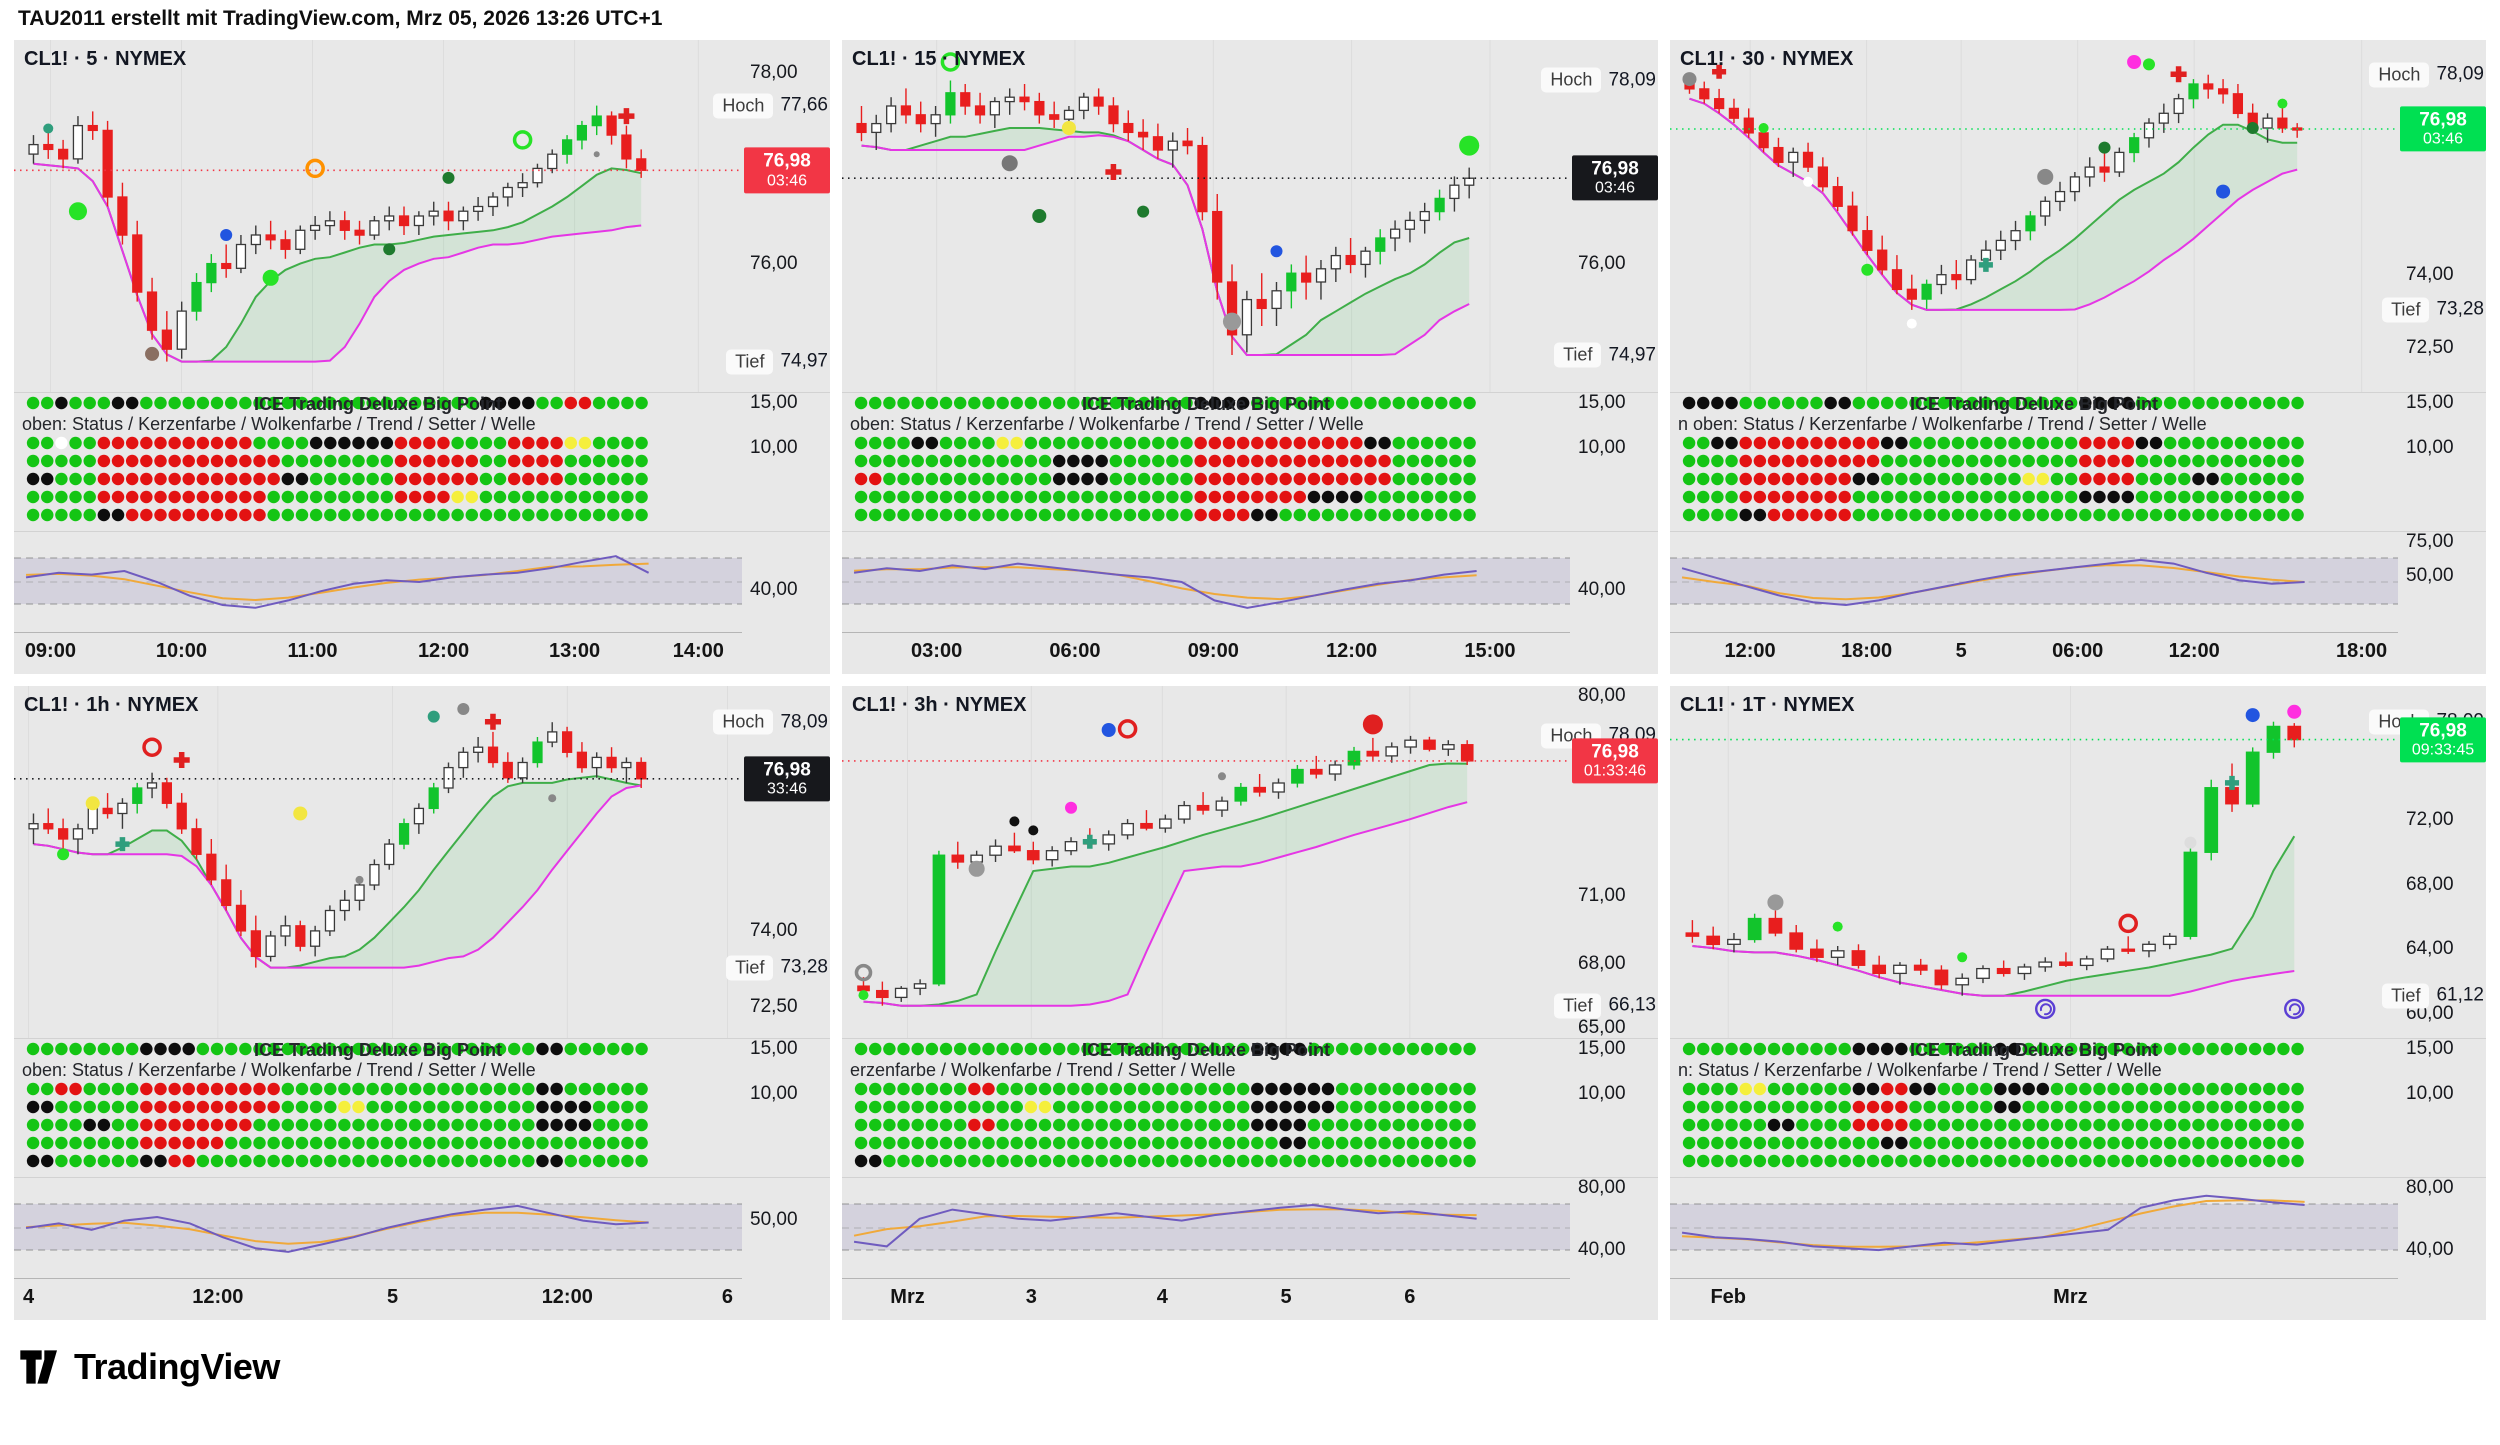 This screenshot has height=1445, width=2500. What do you see at coordinates (1767, 59) in the screenshot?
I see `chart-title: CL1! · 30 · NYMEX` at bounding box center [1767, 59].